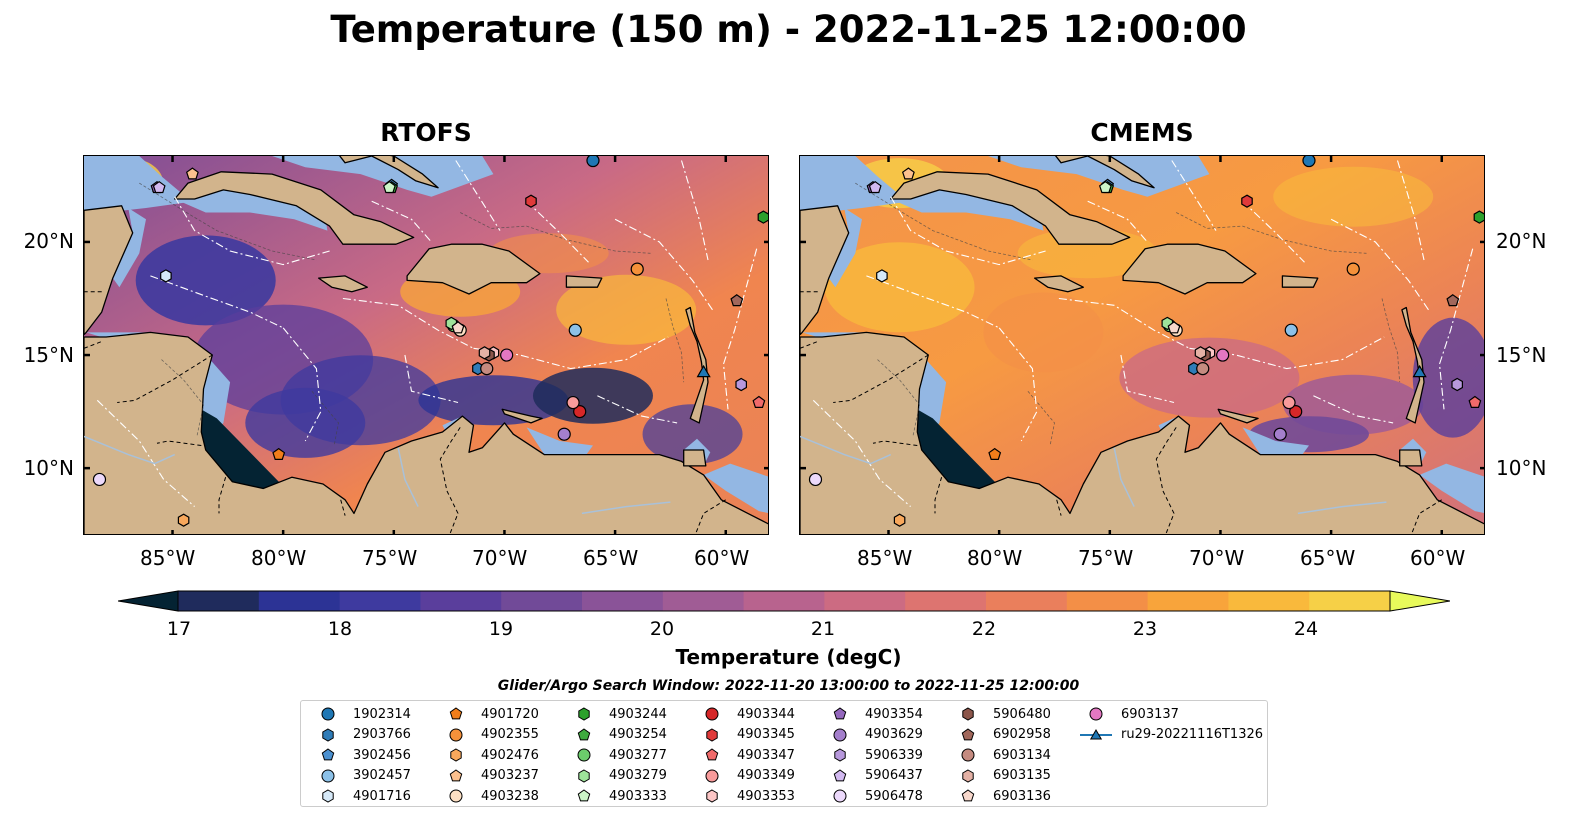  I want to click on legend-label: 1902314, so click(382, 714).